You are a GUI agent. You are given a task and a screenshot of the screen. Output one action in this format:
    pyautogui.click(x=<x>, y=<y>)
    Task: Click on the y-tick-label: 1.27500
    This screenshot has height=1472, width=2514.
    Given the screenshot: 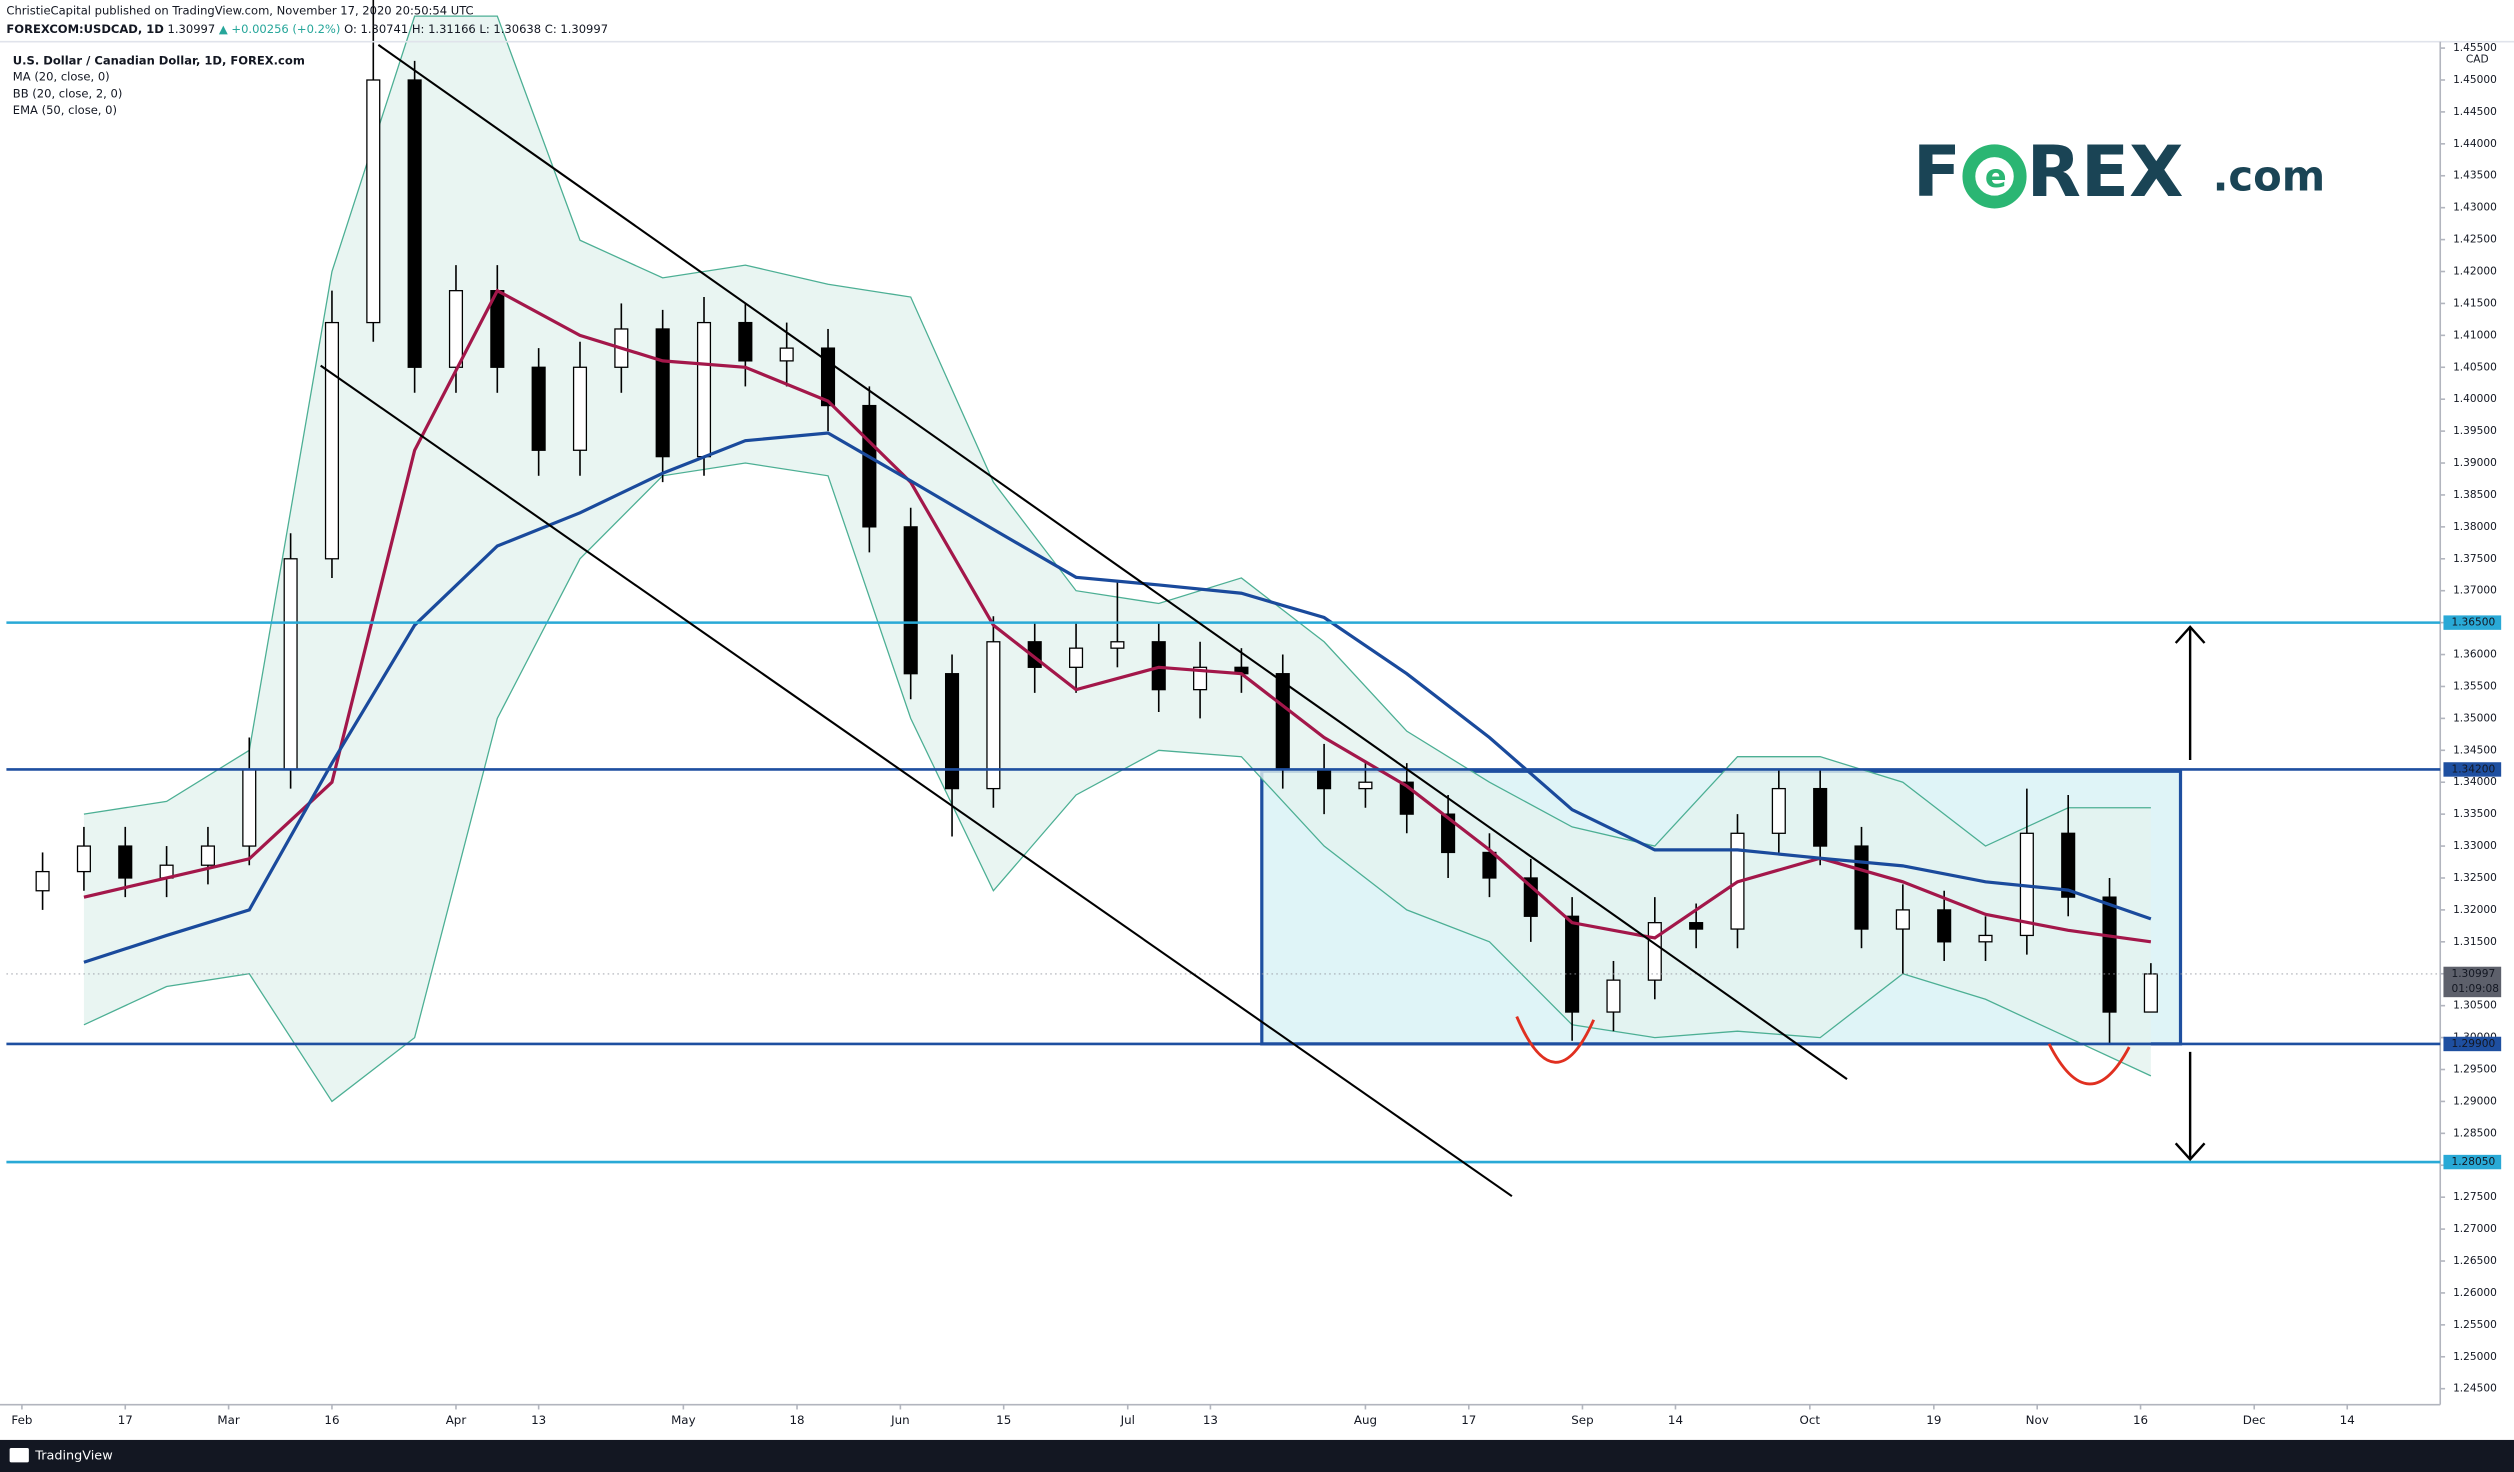 What is the action you would take?
    pyautogui.click(x=2475, y=1197)
    